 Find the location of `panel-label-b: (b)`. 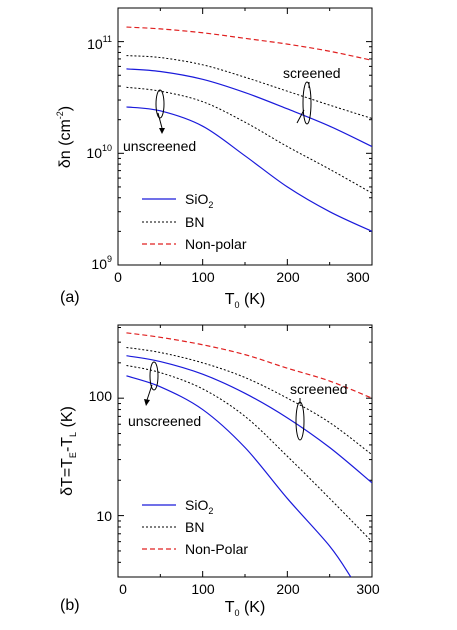

panel-label-b: (b) is located at coordinates (70, 605).